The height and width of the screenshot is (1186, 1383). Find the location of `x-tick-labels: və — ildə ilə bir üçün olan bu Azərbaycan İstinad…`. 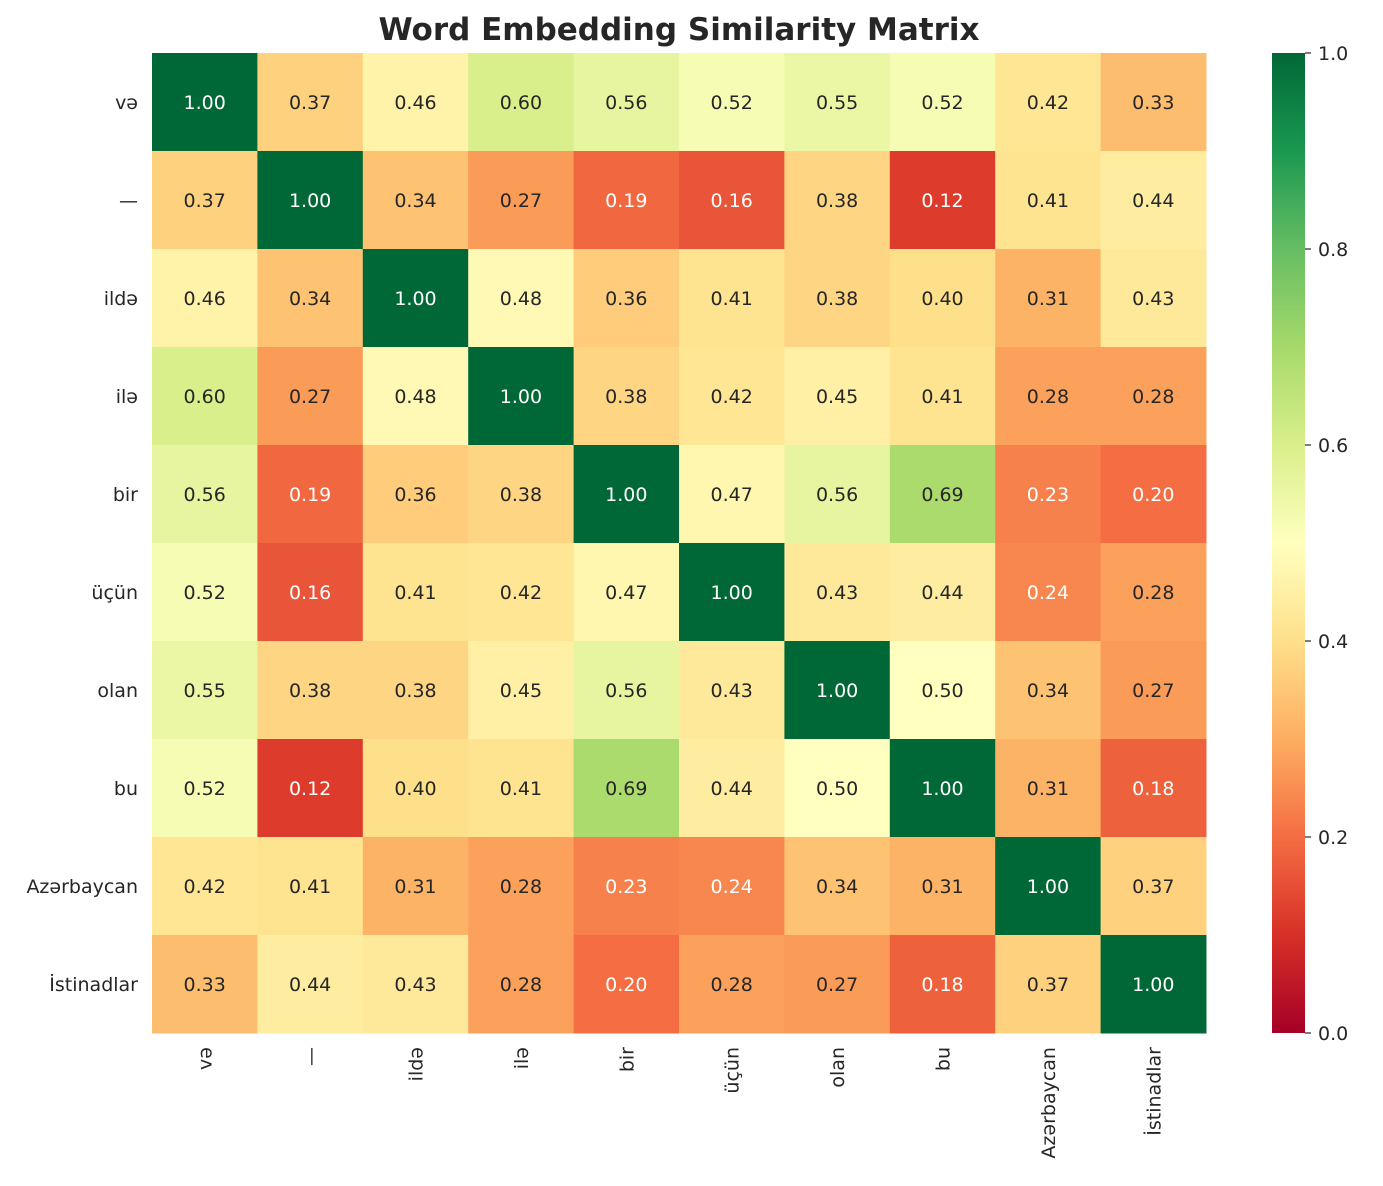

x-tick-labels: və — ildə ilə bir üçün olan bu Azərbaycan İstinad… is located at coordinates (680, 1103).